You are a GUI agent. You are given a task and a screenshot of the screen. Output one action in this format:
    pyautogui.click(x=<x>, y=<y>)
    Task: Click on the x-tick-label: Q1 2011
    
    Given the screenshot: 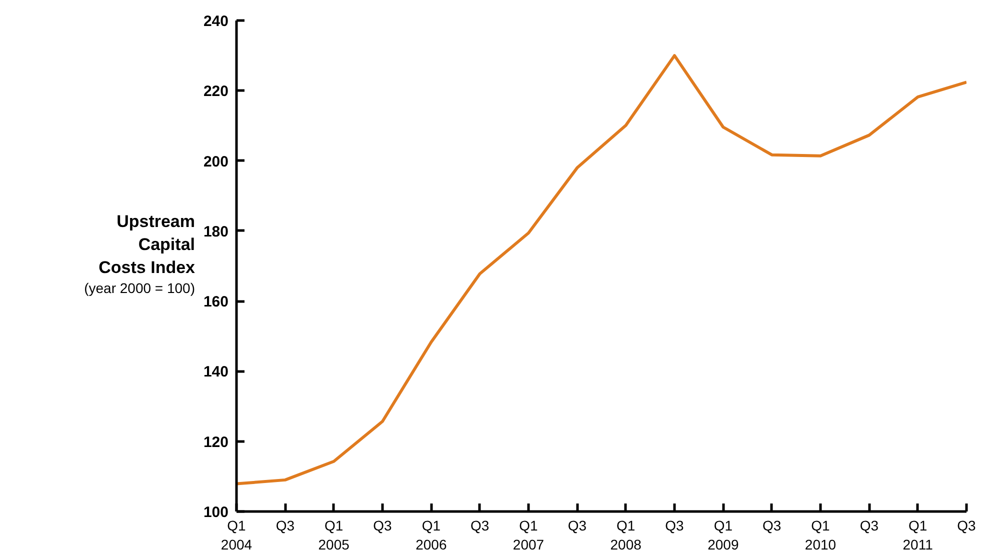 What is the action you would take?
    pyautogui.click(x=918, y=535)
    